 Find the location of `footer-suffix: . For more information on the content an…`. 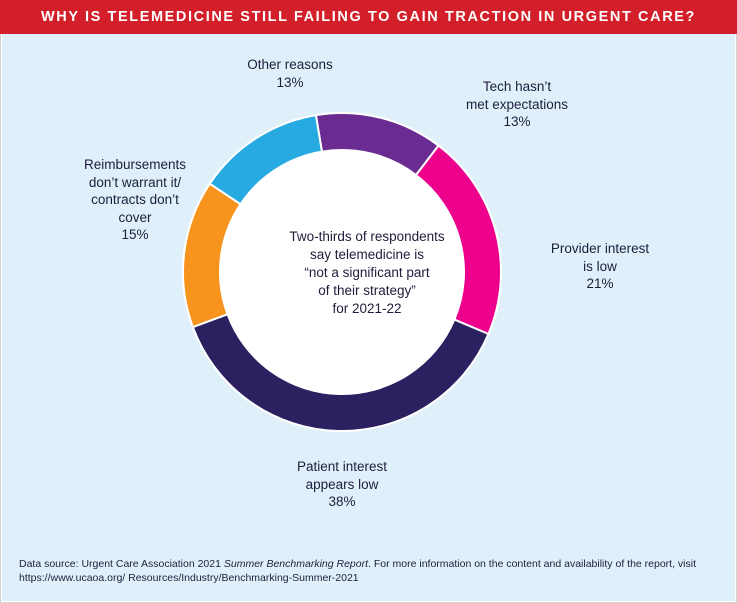

footer-suffix: . For more information on the content an… is located at coordinates (358, 571).